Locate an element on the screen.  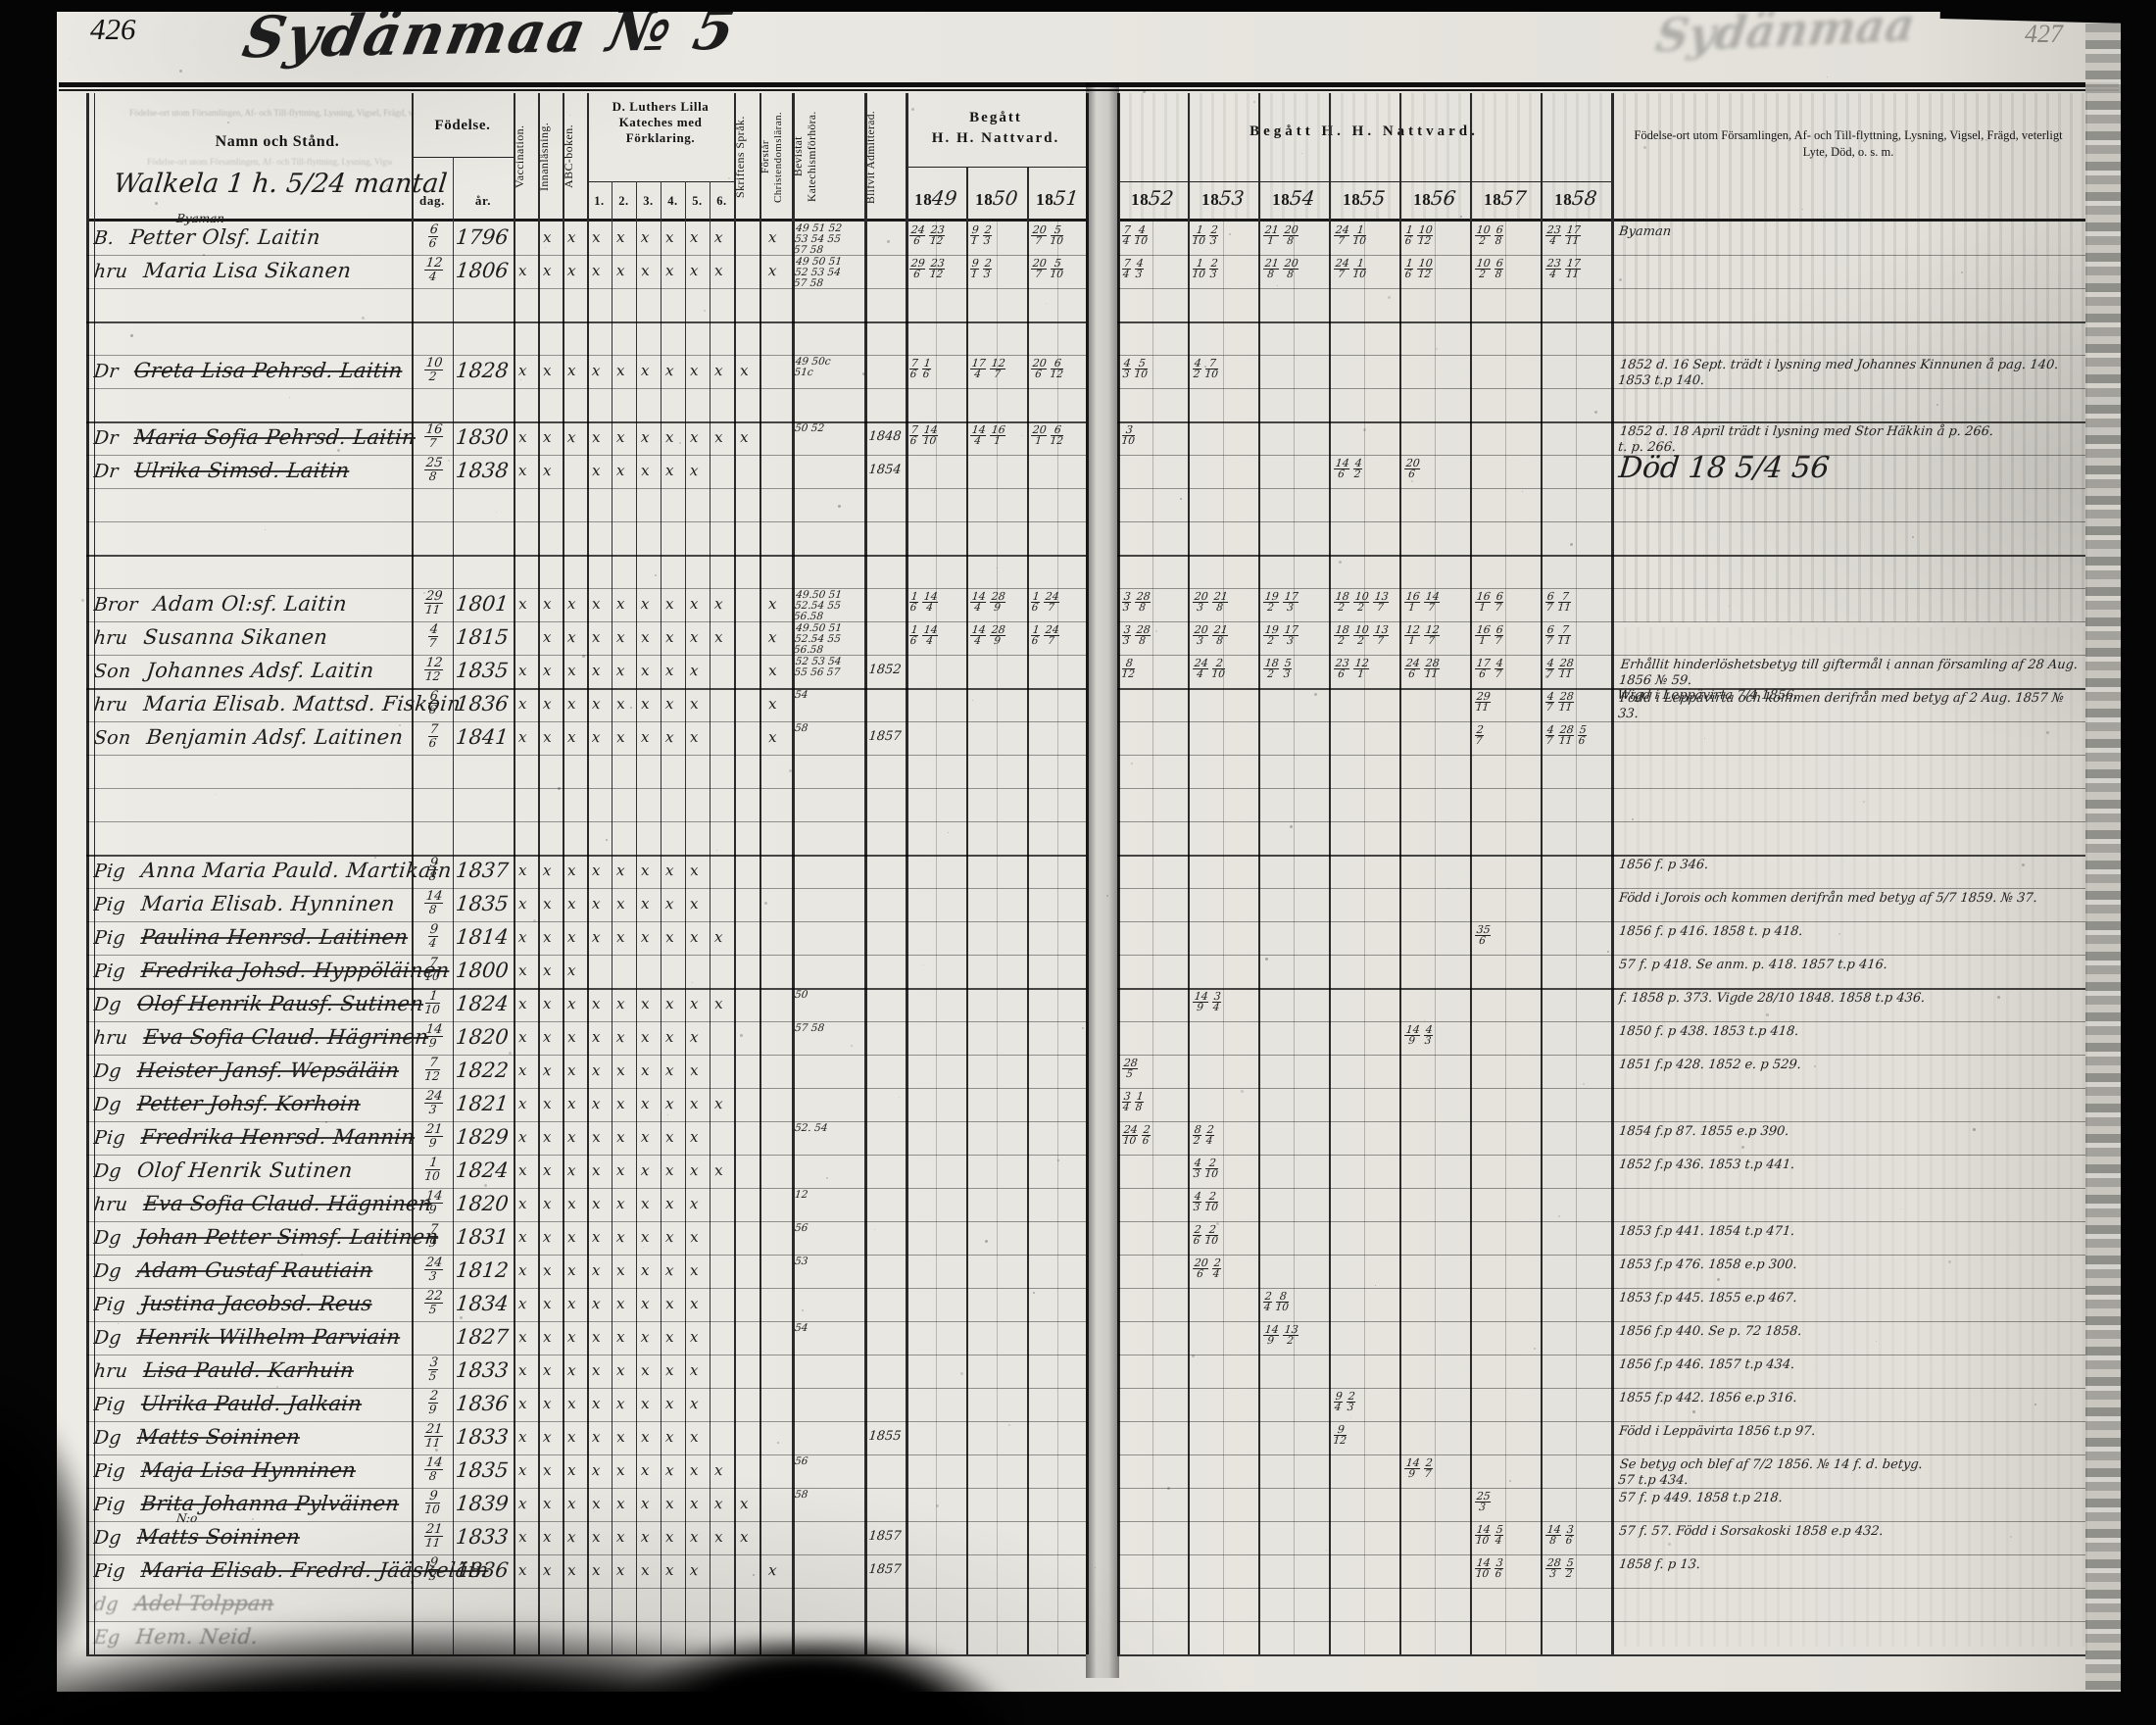
person-name: Greta Lisa Pehrsd. Laitin is located at coordinates (268, 370).